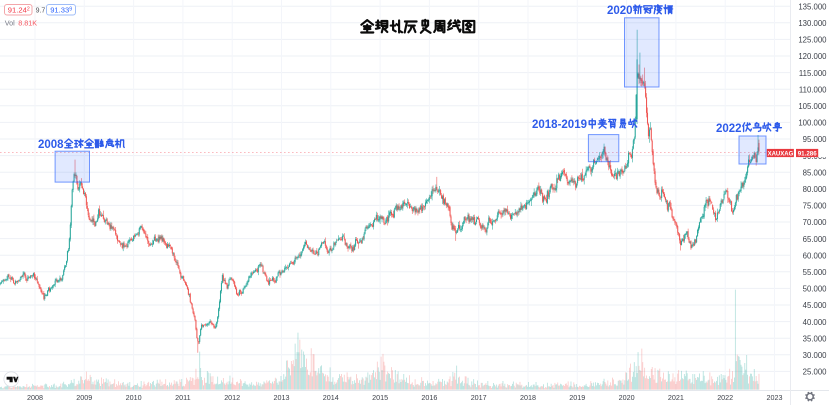 This screenshot has width=829, height=410. What do you see at coordinates (781, 154) in the screenshot?
I see `svg-text: XAUXAG` at bounding box center [781, 154].